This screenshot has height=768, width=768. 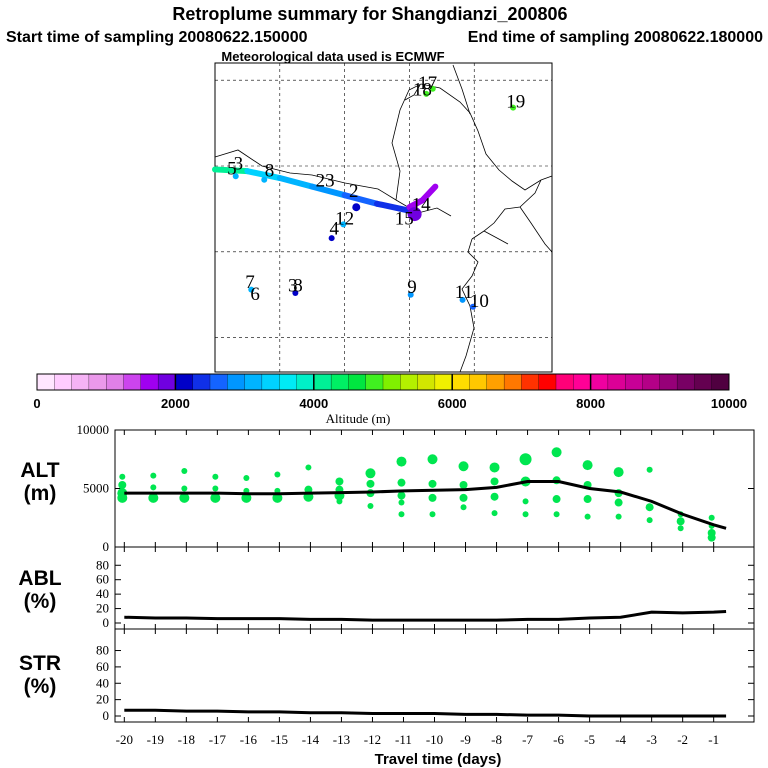 What do you see at coordinates (344, 218) in the screenshot?
I see `map-day-label: 12` at bounding box center [344, 218].